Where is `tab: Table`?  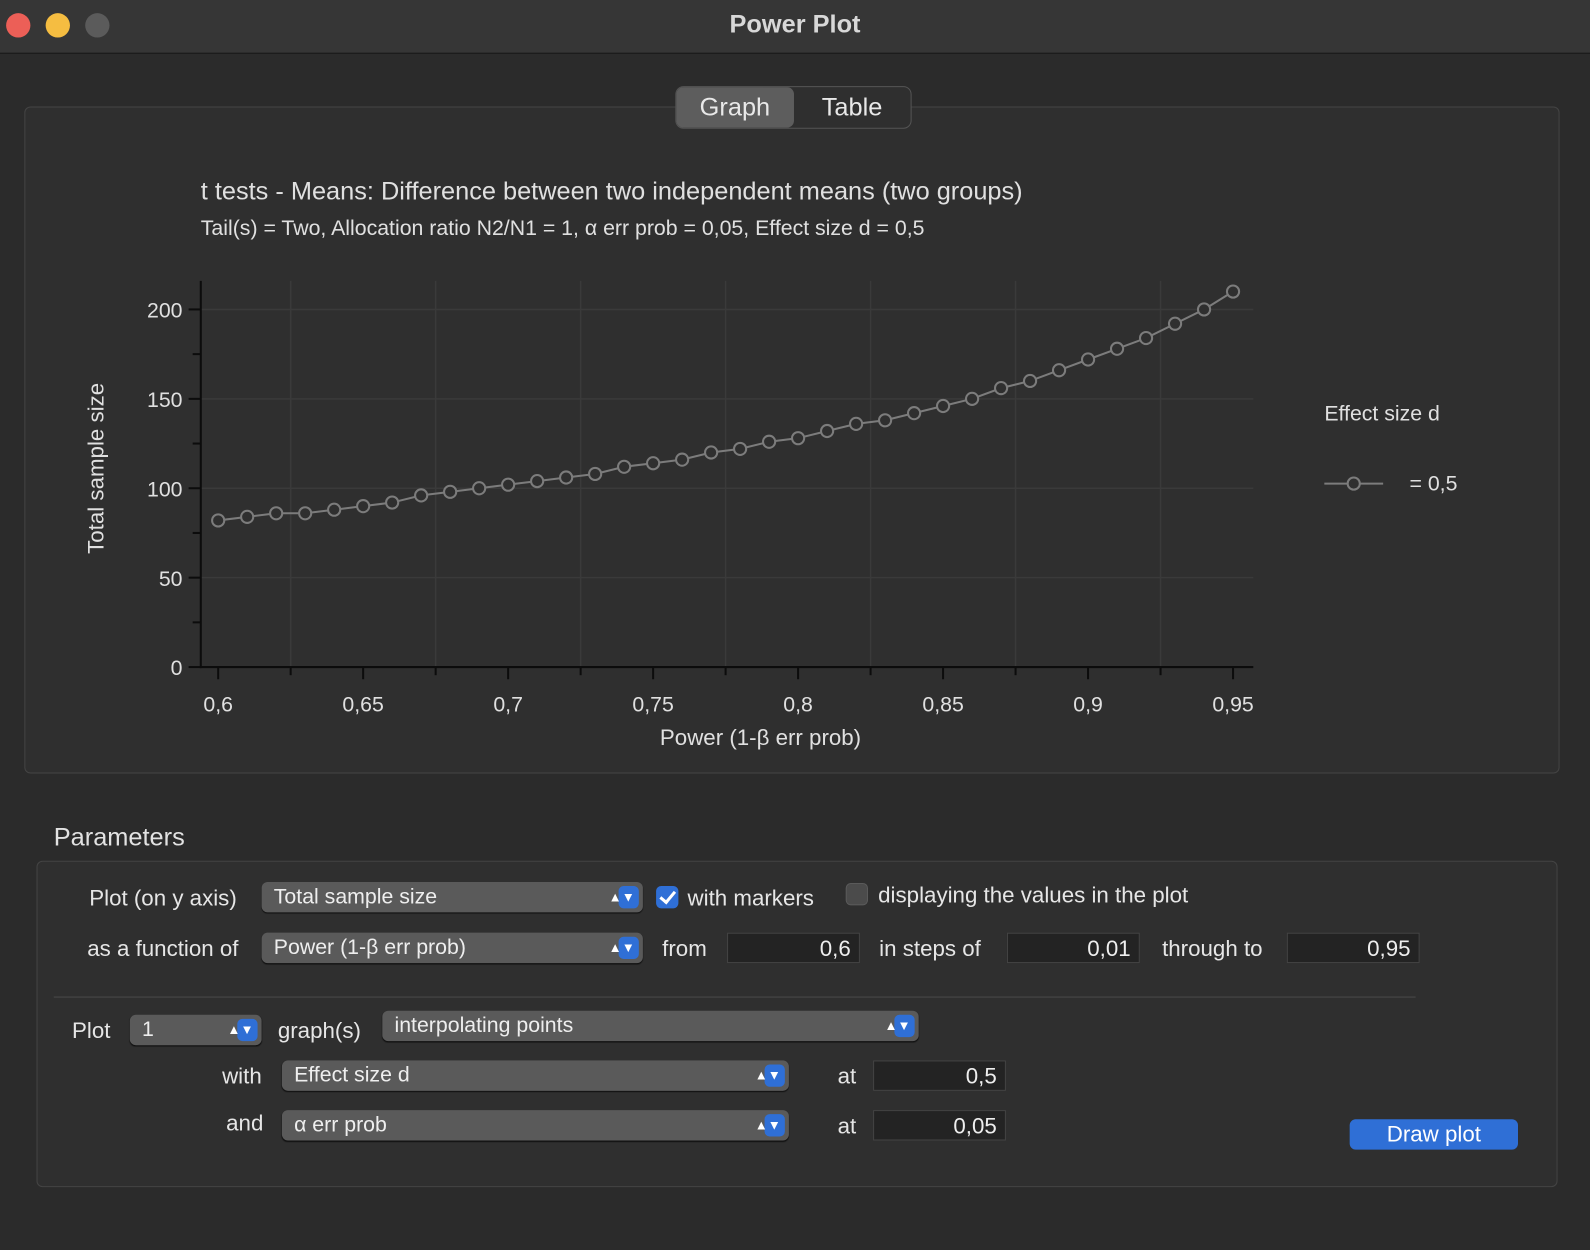 tab: Table is located at coordinates (852, 107).